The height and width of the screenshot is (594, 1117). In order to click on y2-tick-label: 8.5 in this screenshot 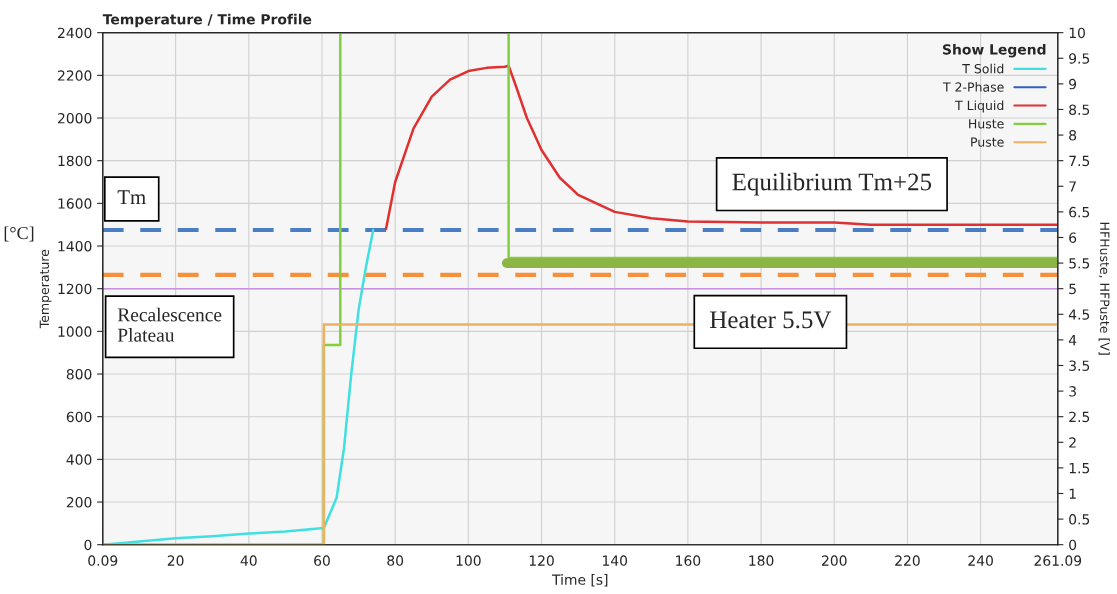, I will do `click(1079, 109)`.